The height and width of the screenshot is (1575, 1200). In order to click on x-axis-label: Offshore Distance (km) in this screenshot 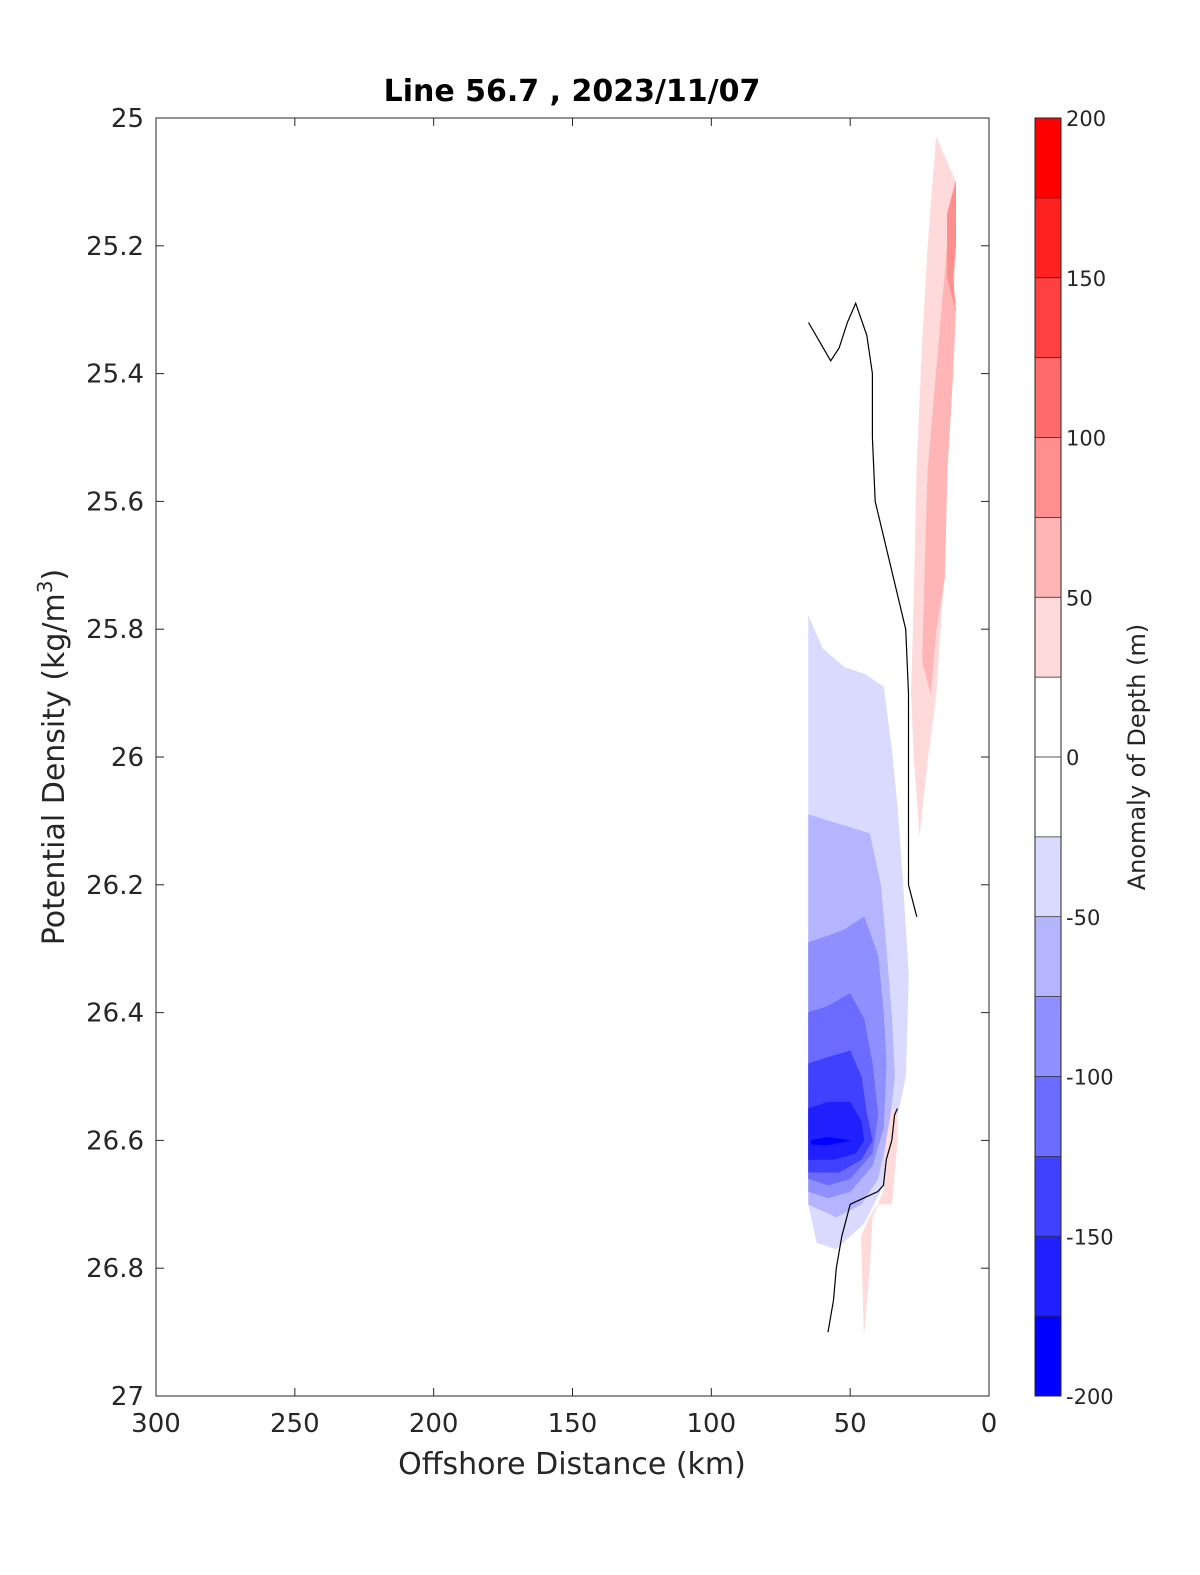, I will do `click(572, 1464)`.